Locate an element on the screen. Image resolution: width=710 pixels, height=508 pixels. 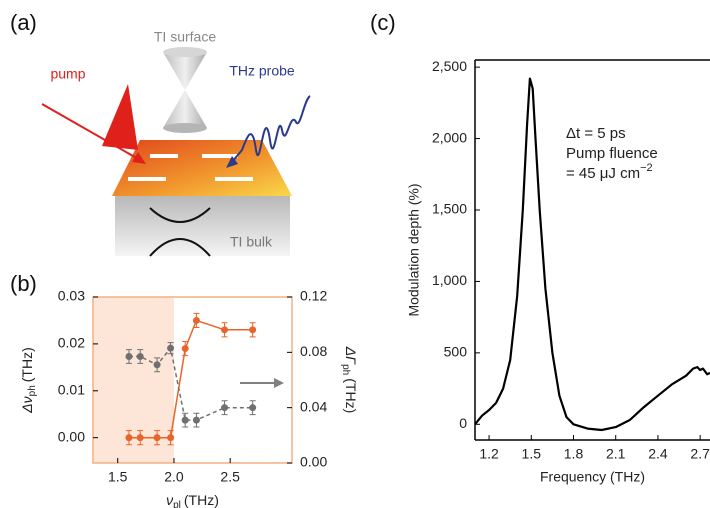
panel-label: (a) is located at coordinates (23, 22).